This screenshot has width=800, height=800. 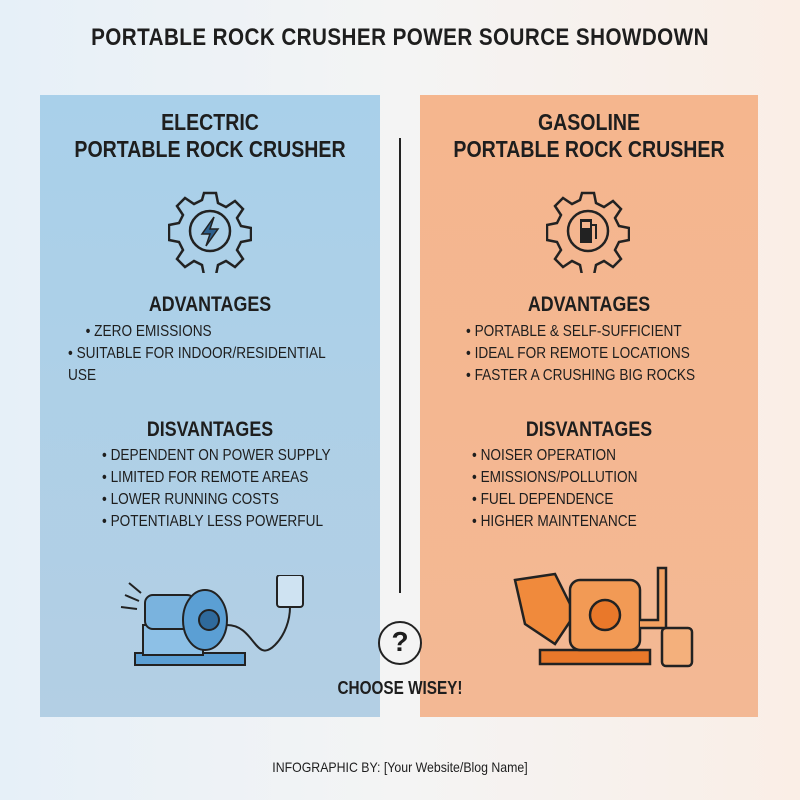 I want to click on list-item: DEPENDENT ON POWER SUPPLY, so click(x=216, y=456).